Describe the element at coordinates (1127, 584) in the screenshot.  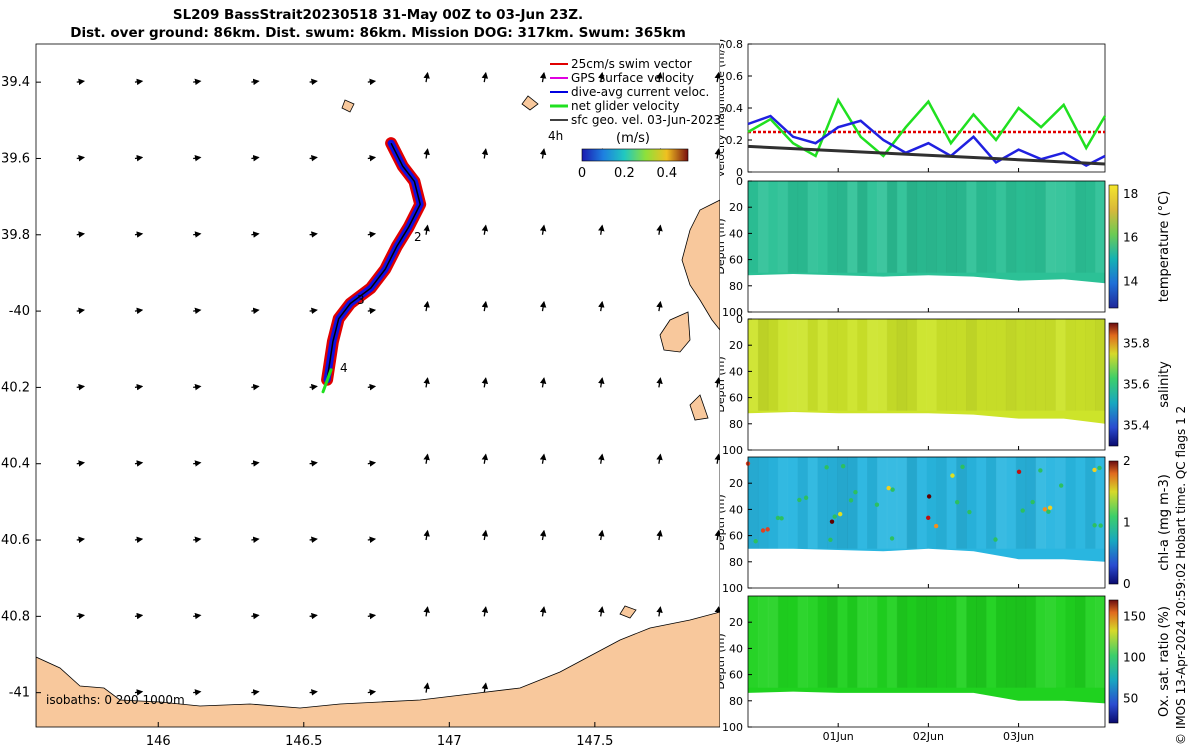
I see `chla-colorbar-tick-label: 0` at that location.